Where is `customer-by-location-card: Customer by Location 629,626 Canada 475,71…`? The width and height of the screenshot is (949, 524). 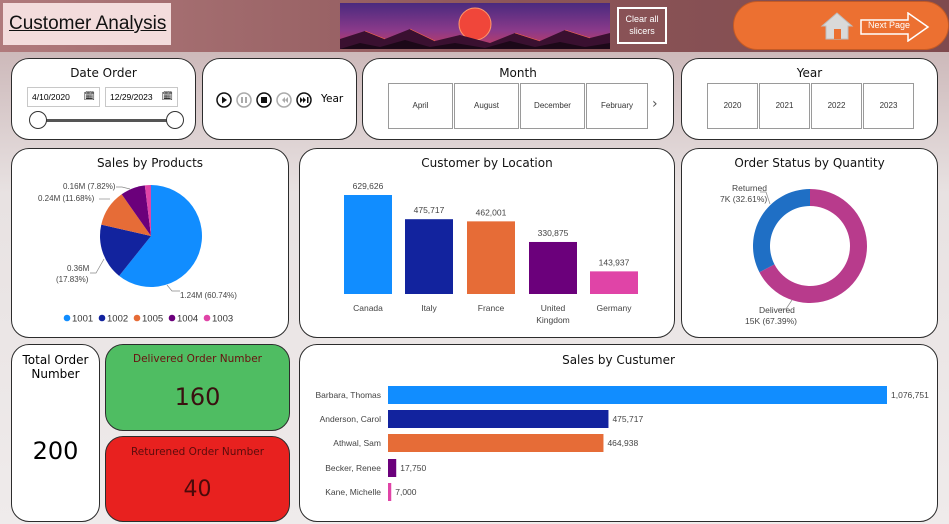
customer-by-location-card: Customer by Location 629,626 Canada 475,71… is located at coordinates (487, 243).